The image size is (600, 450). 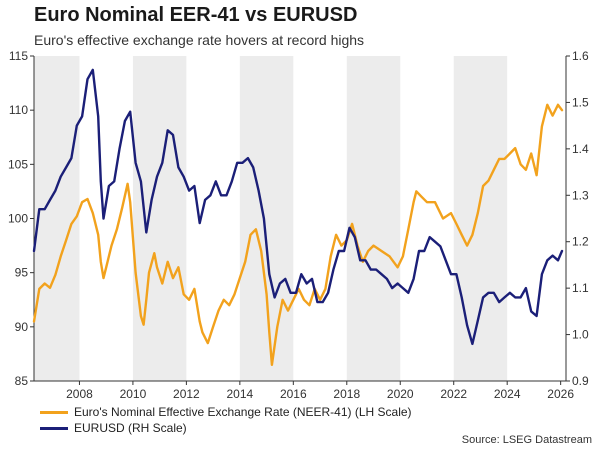 What do you see at coordinates (293, 394) in the screenshot?
I see `x-tick-label: 2016` at bounding box center [293, 394].